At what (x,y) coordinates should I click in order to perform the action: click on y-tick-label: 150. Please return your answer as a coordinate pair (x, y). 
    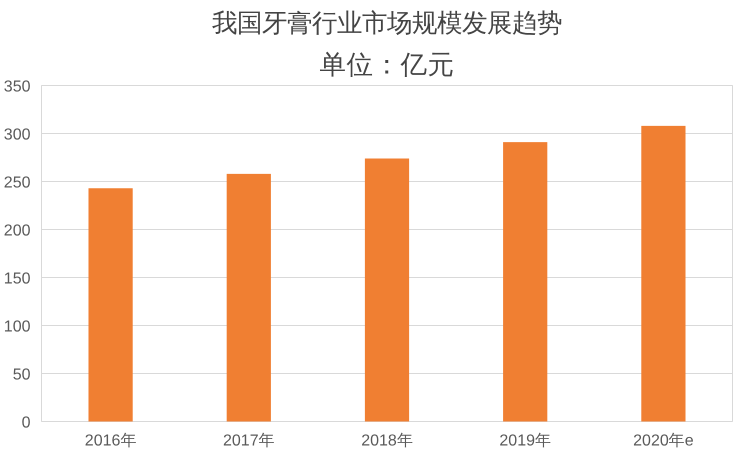
    Looking at the image, I should click on (17, 279).